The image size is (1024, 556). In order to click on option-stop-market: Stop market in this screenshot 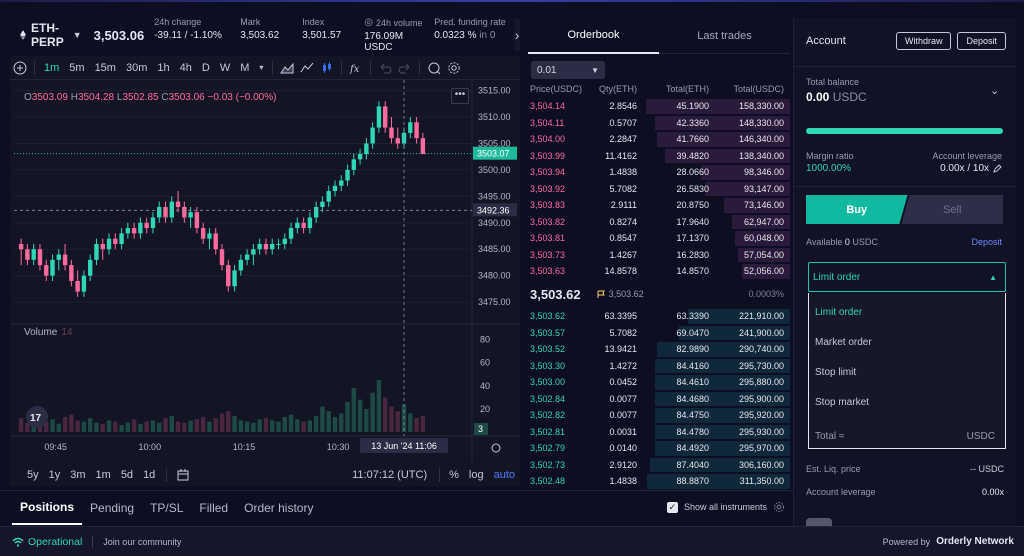, I will do `click(842, 402)`.